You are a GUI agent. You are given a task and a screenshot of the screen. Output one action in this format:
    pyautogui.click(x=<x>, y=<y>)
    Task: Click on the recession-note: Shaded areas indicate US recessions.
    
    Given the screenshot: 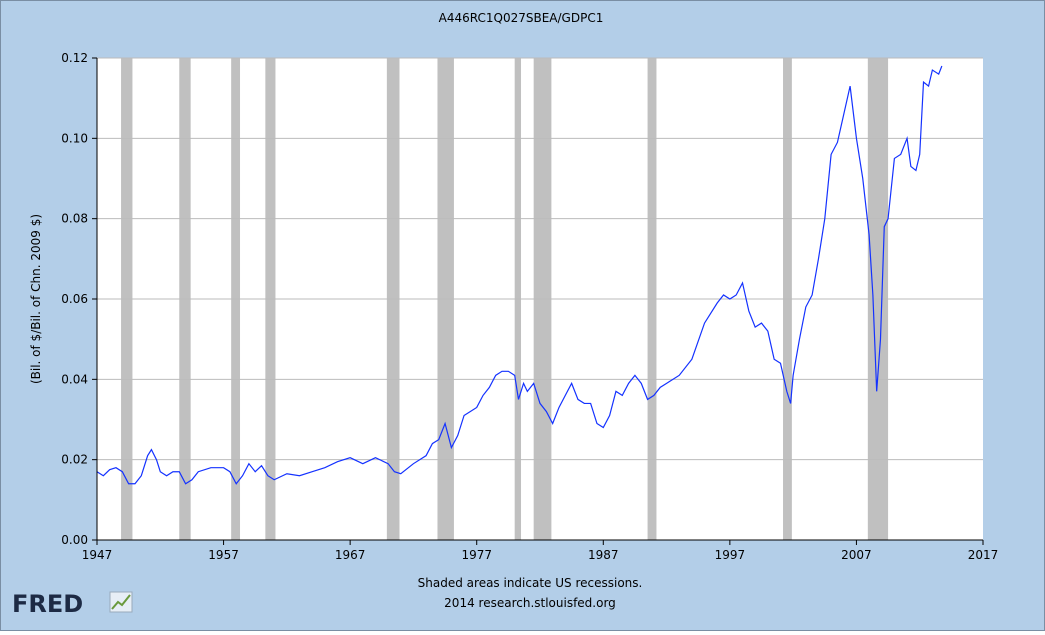 What is the action you would take?
    pyautogui.click(x=530, y=583)
    